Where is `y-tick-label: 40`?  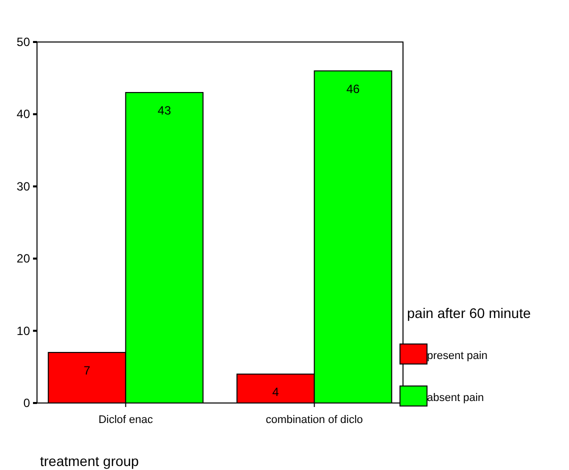
y-tick-label: 40 is located at coordinates (23, 114).